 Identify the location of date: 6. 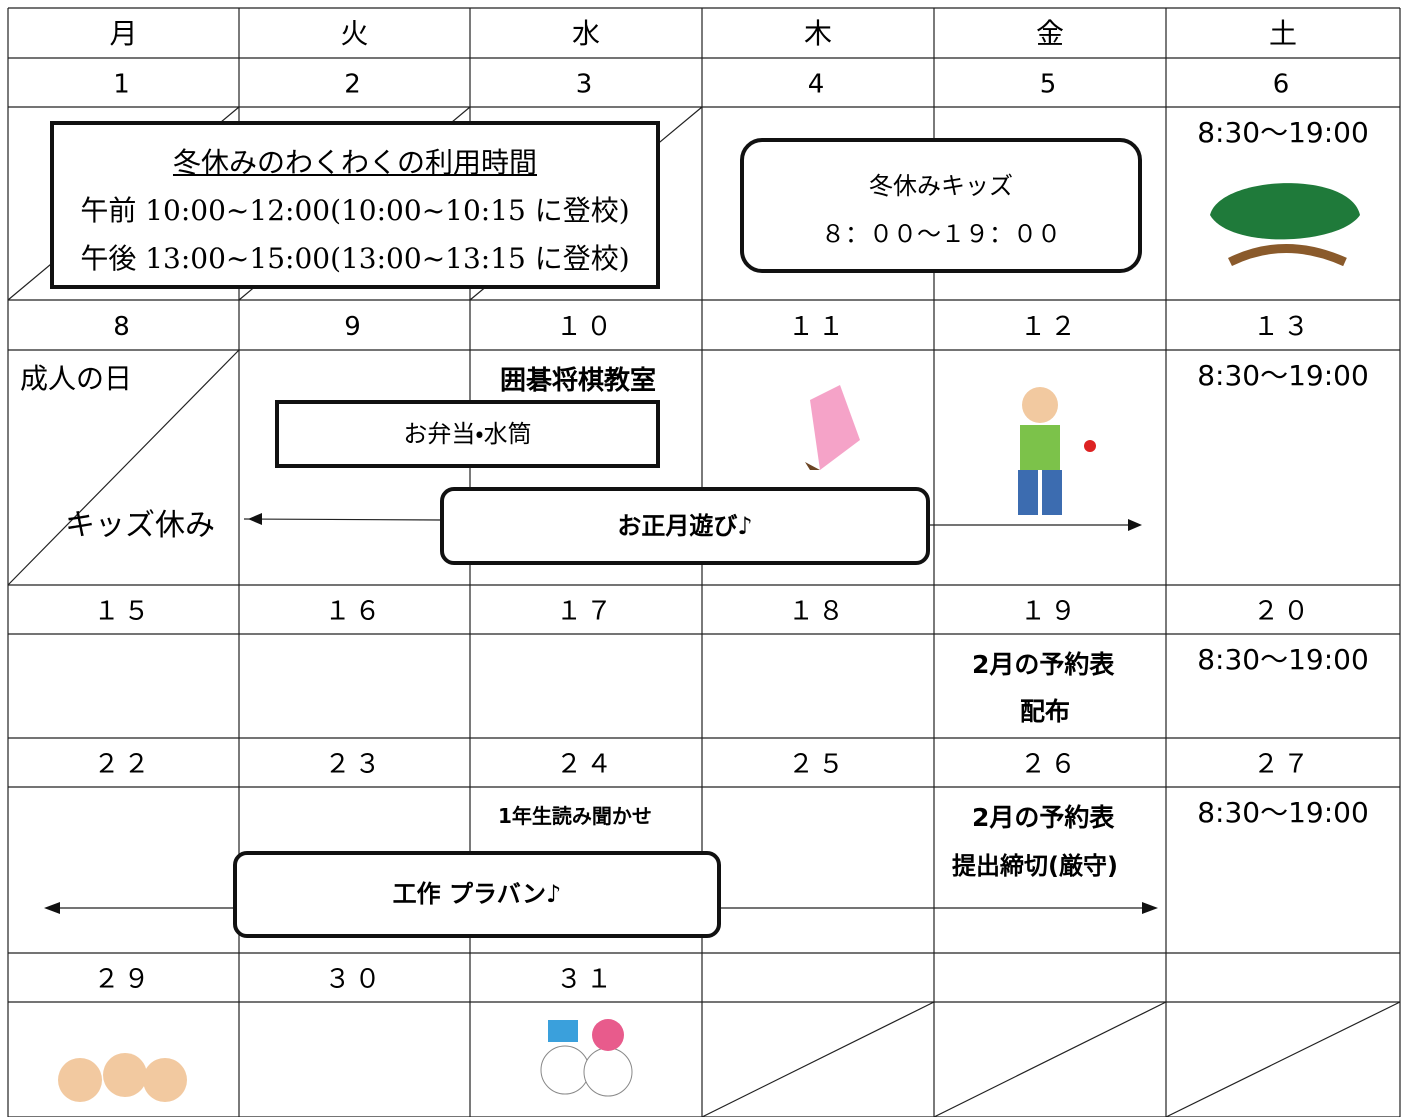
(1283, 85).